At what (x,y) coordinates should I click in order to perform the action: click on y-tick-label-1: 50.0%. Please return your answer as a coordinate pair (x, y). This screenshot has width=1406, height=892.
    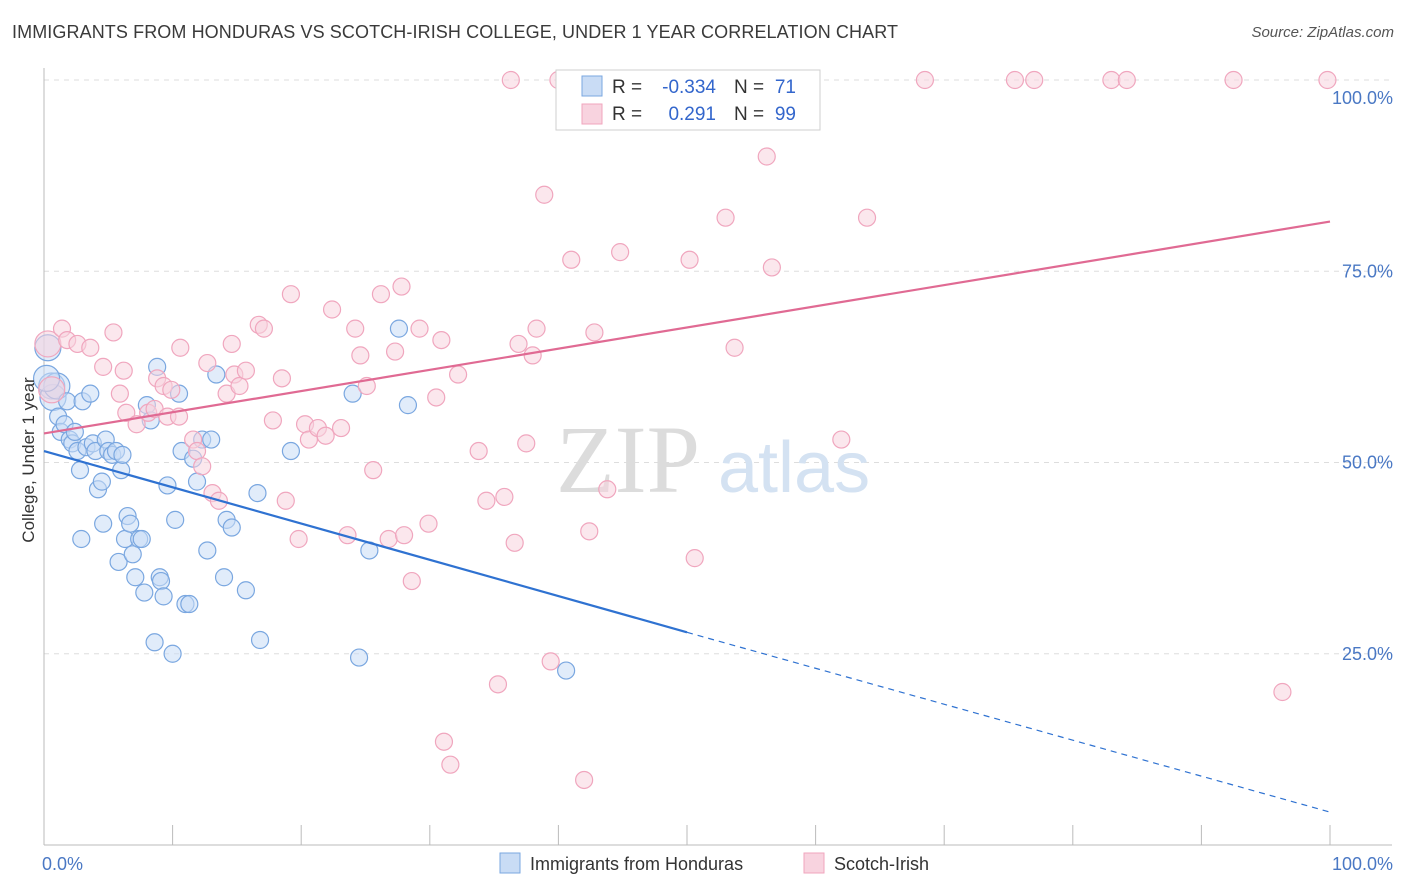
    Looking at the image, I should click on (1367, 463).